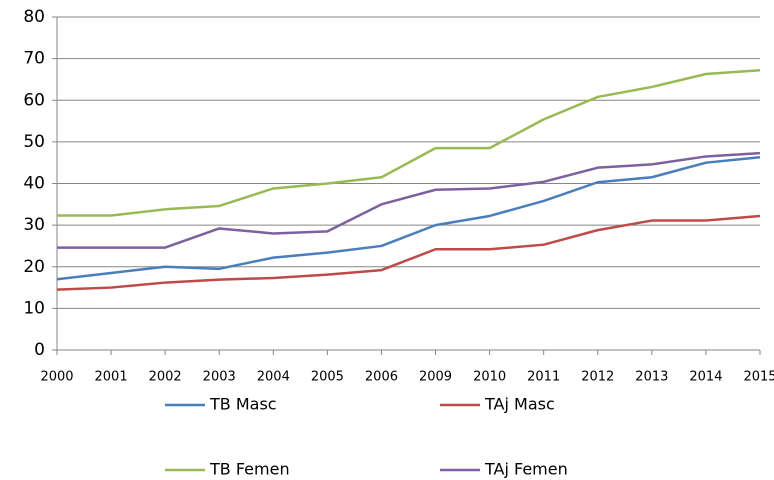  What do you see at coordinates (705, 377) in the screenshot?
I see `x-tick-label: 2014` at bounding box center [705, 377].